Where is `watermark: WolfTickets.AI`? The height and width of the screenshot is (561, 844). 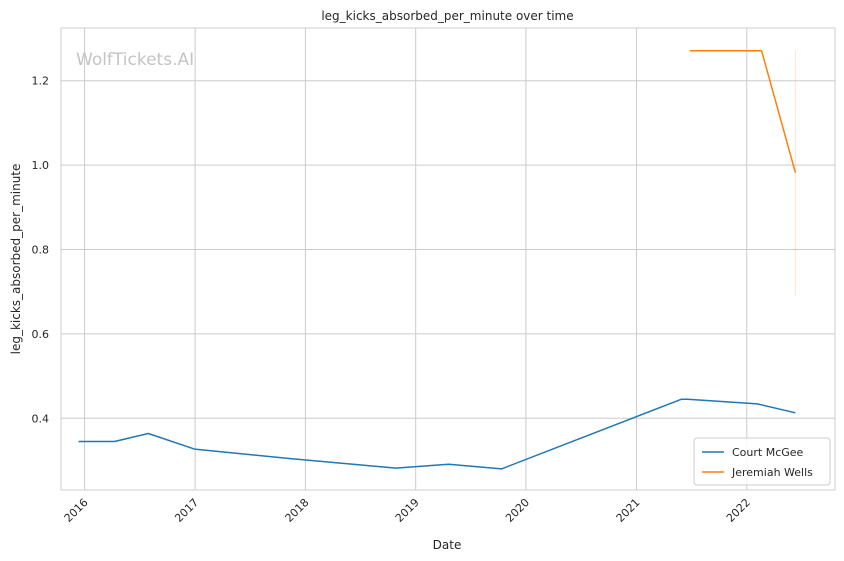
watermark: WolfTickets.AI is located at coordinates (135, 60).